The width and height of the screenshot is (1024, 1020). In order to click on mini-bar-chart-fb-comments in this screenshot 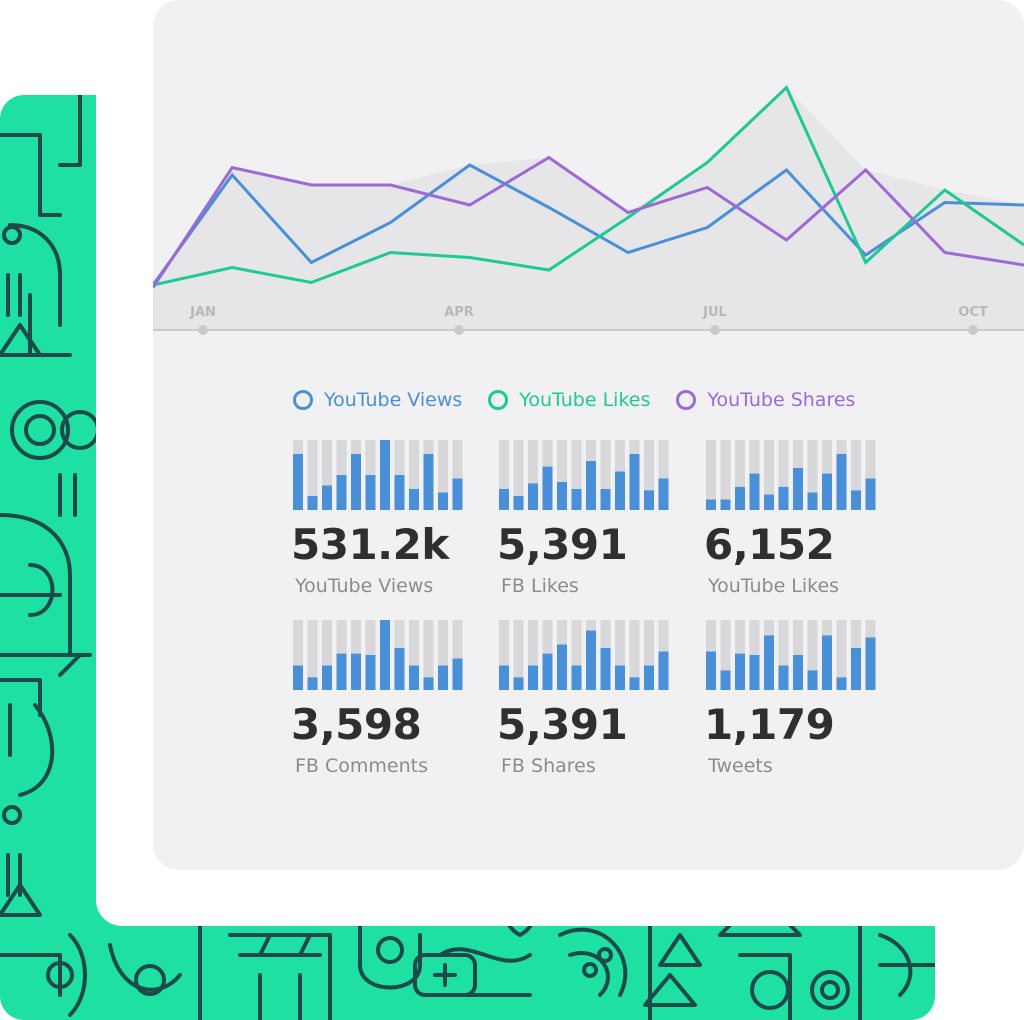, I will do `click(378, 655)`.